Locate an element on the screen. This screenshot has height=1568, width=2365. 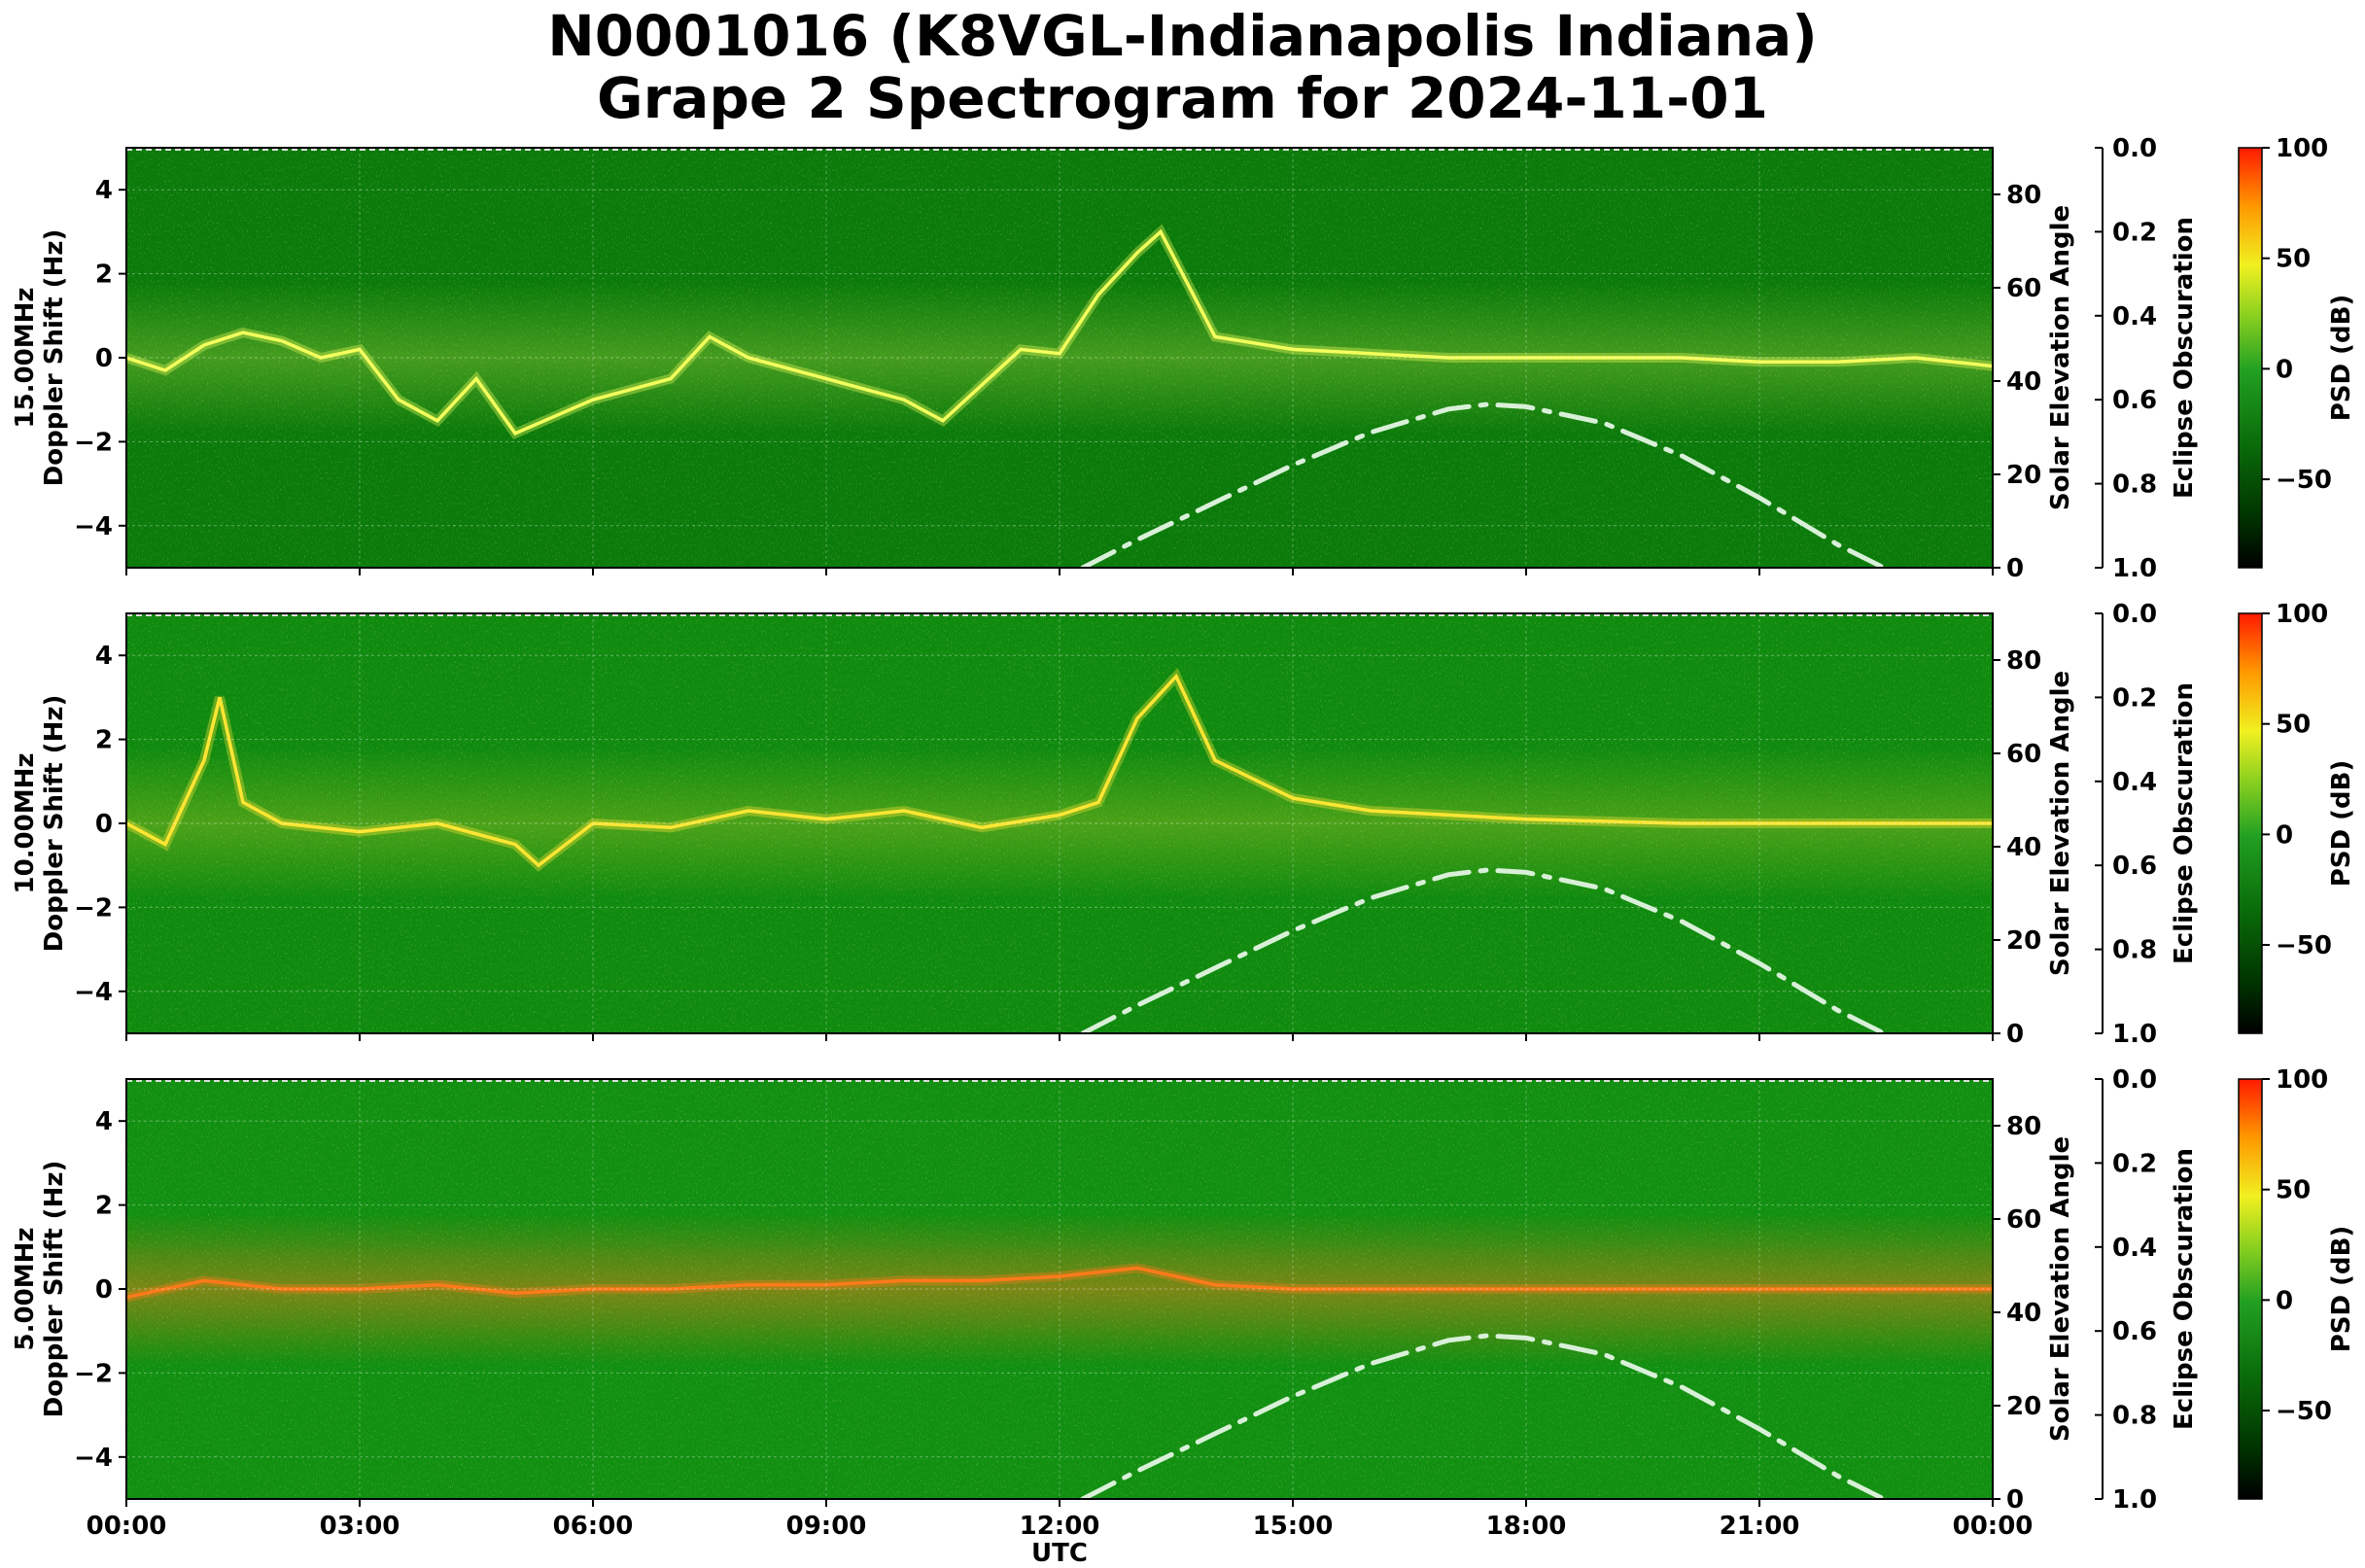
xtick-label: 12:00 is located at coordinates (1060, 1526).